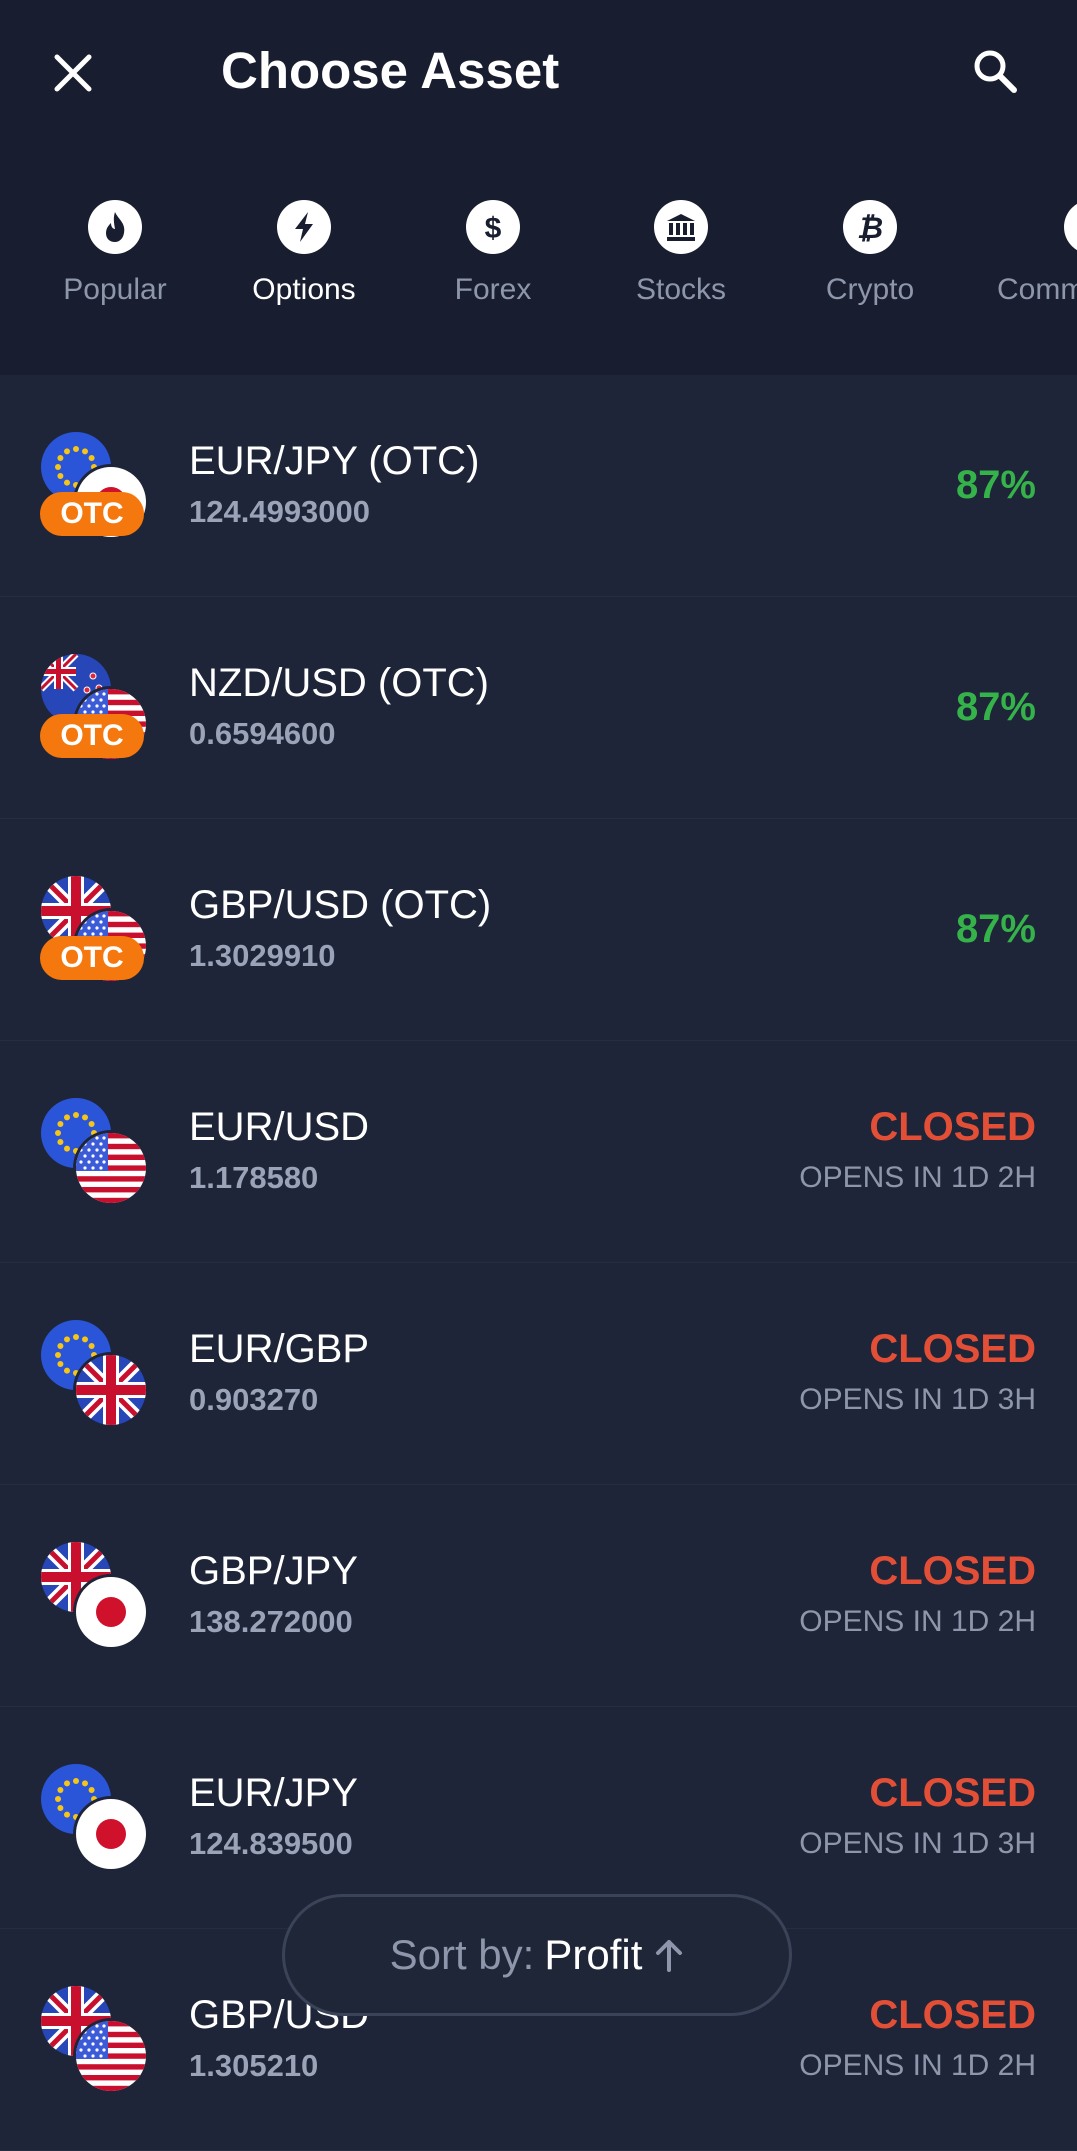 The width and height of the screenshot is (1077, 2151). I want to click on asset-price: 0.6594600, so click(262, 733).